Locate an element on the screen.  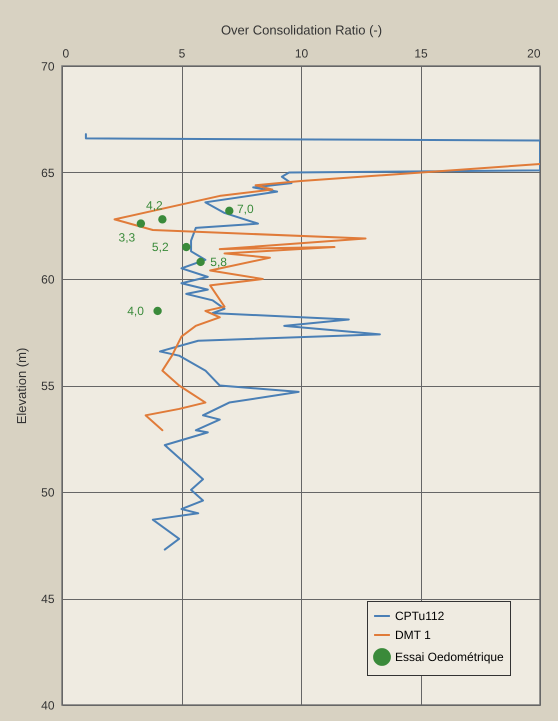
legend-label: CPTu112 is located at coordinates (420, 616).